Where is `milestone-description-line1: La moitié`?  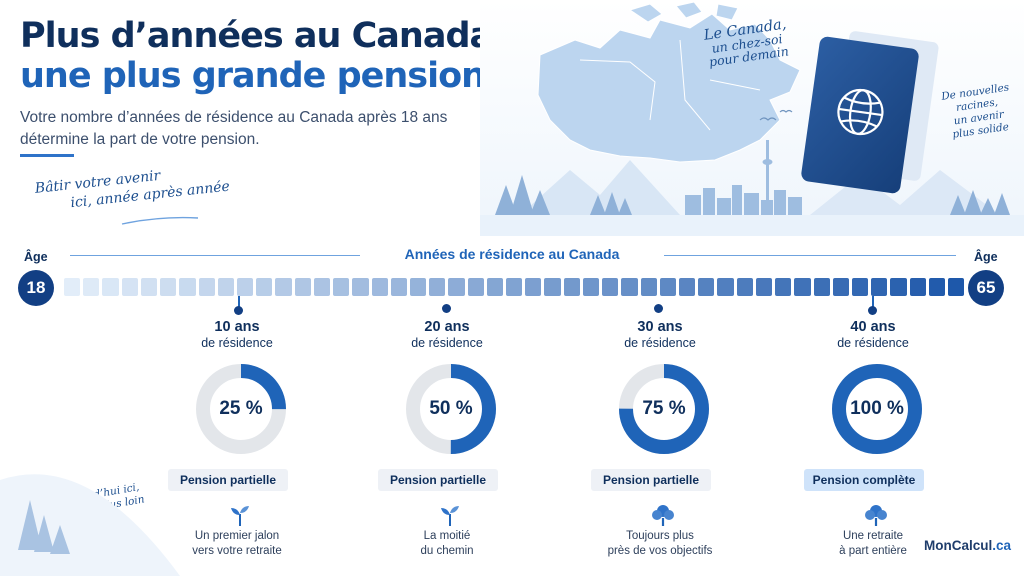
milestone-description-line1: La moitié is located at coordinates (447, 536).